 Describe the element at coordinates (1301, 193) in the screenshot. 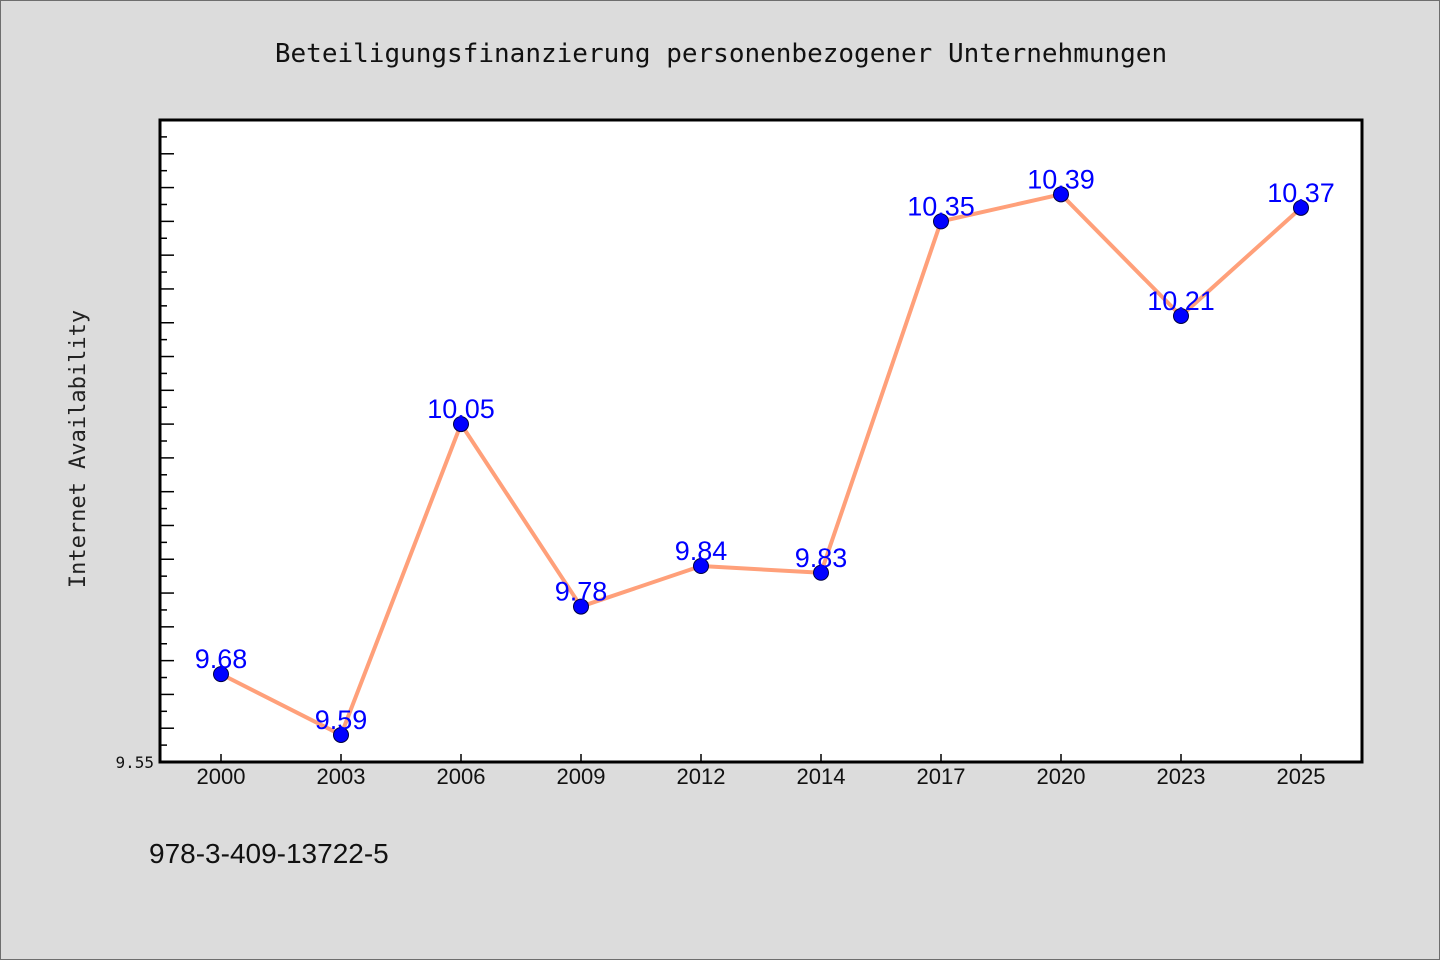

I see `data-label: 10.37` at that location.